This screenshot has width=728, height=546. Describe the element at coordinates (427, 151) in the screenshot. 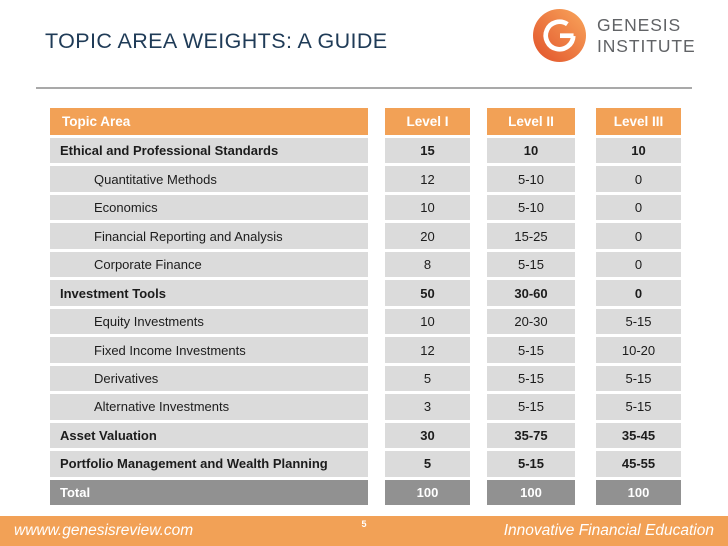

I see `weight-value-cell: 15` at that location.